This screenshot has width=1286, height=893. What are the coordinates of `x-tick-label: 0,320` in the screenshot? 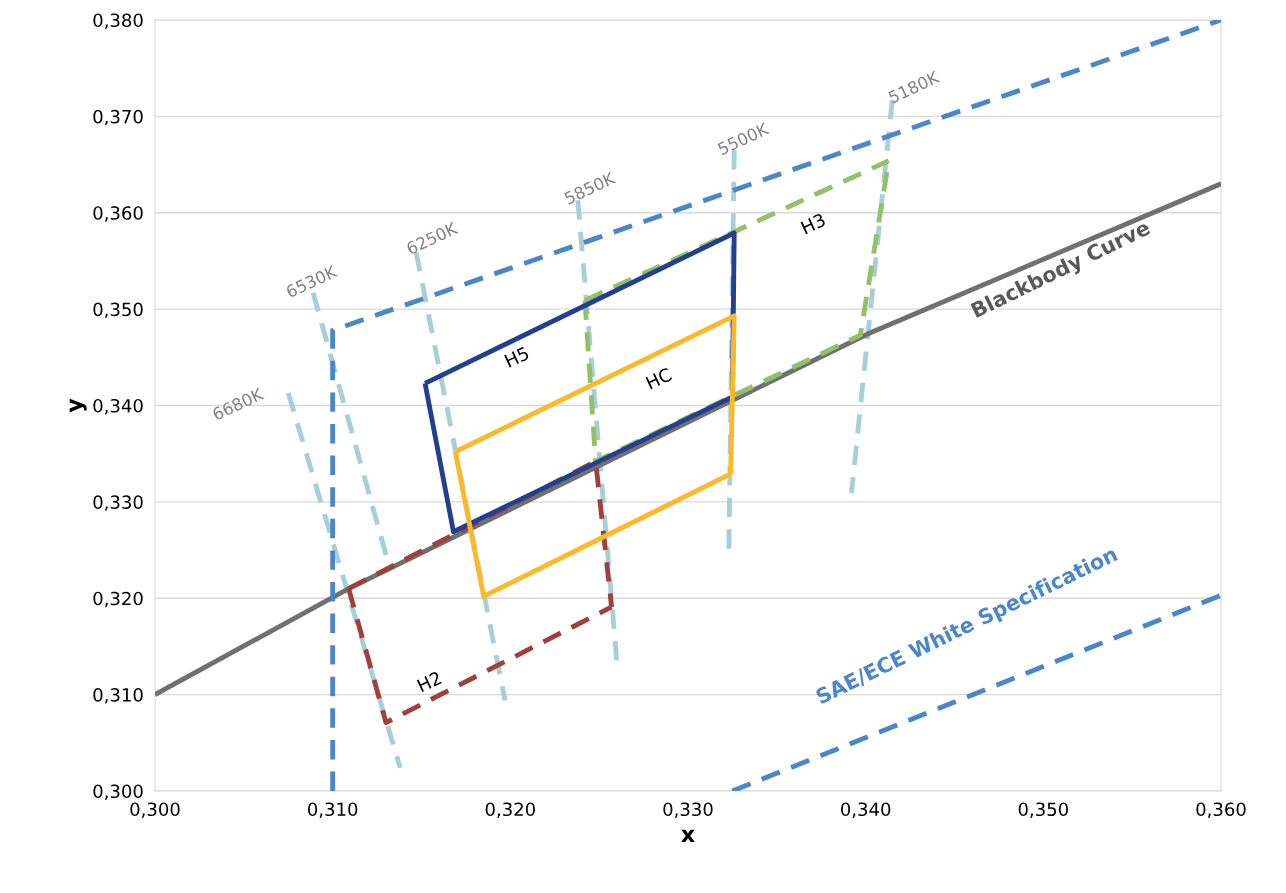 It's located at (510, 810).